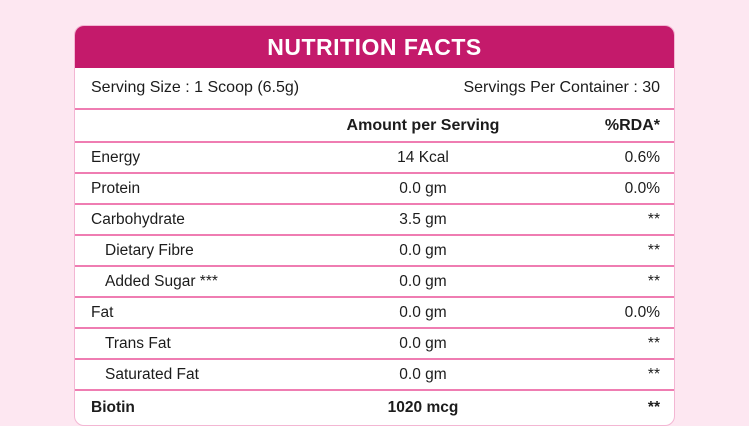  What do you see at coordinates (642, 157) in the screenshot?
I see `nutrient-rda: 0.6%` at bounding box center [642, 157].